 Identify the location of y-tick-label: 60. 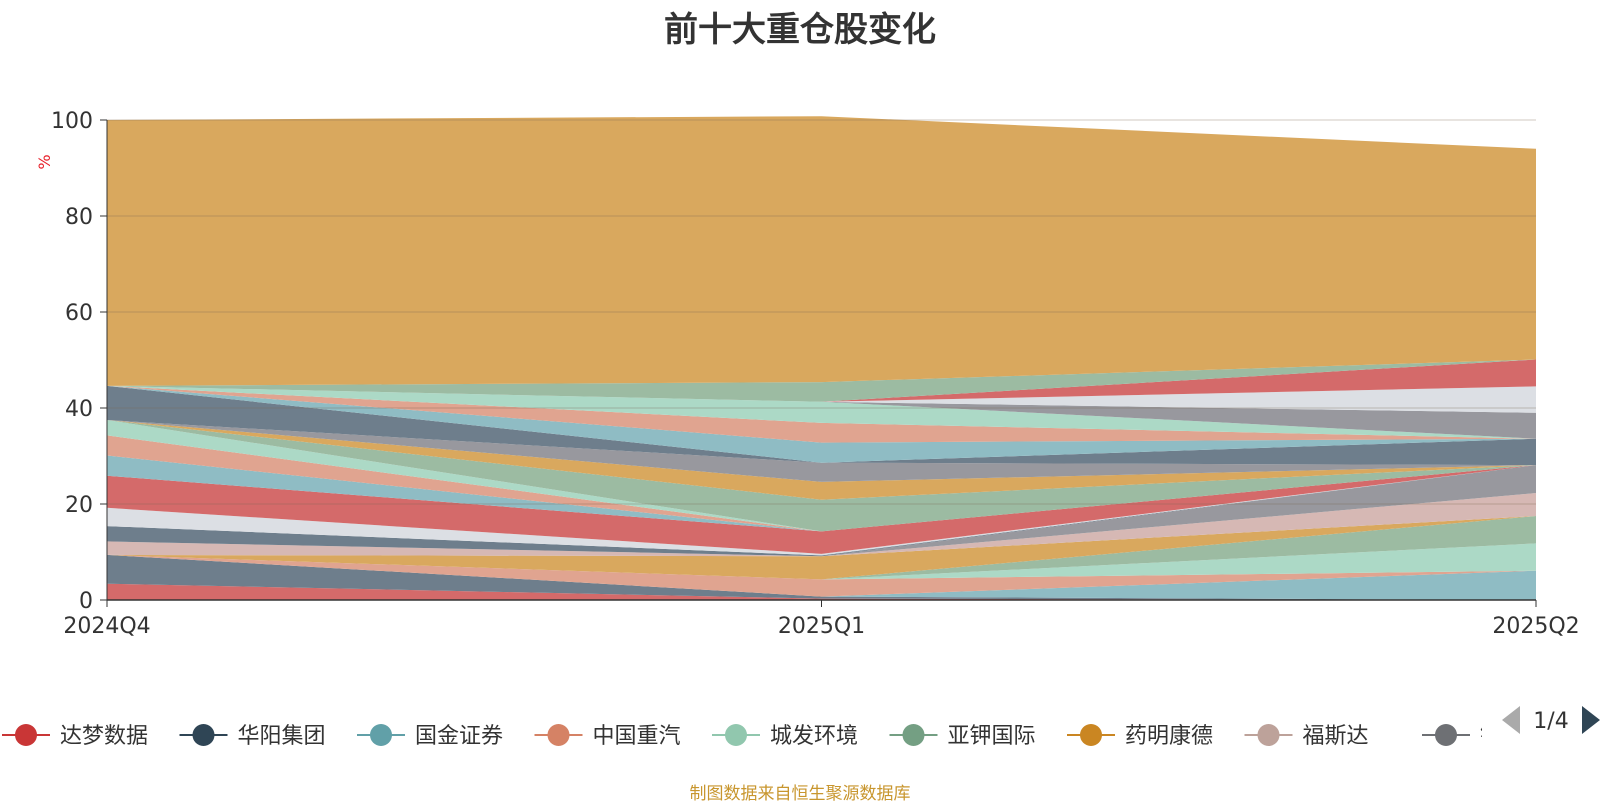
(79, 313).